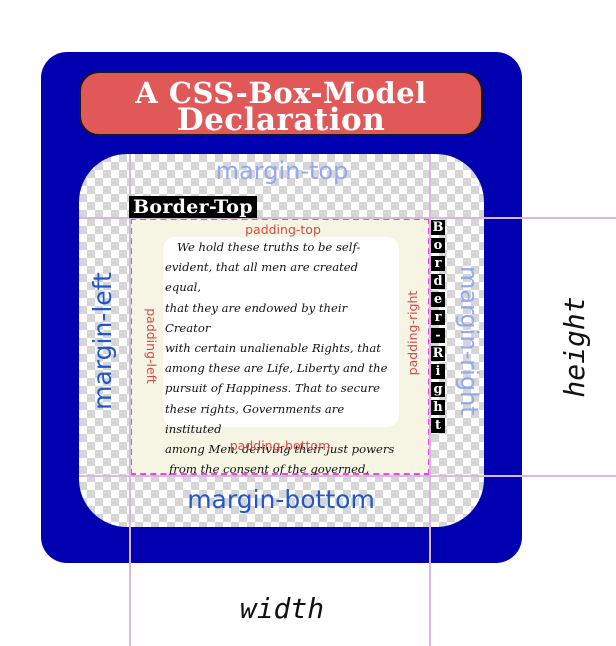 The image size is (616, 646). Describe the element at coordinates (438, 299) in the screenshot. I see `border-right-letter: e` at that location.